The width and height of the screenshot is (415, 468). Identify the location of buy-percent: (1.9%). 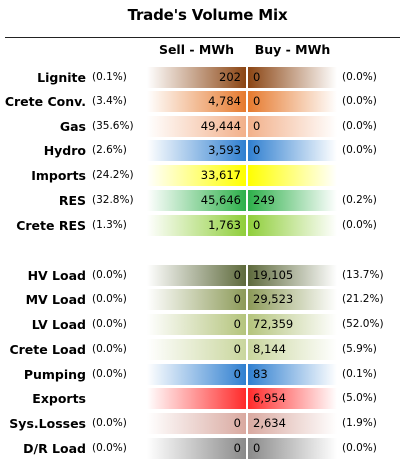
(359, 423).